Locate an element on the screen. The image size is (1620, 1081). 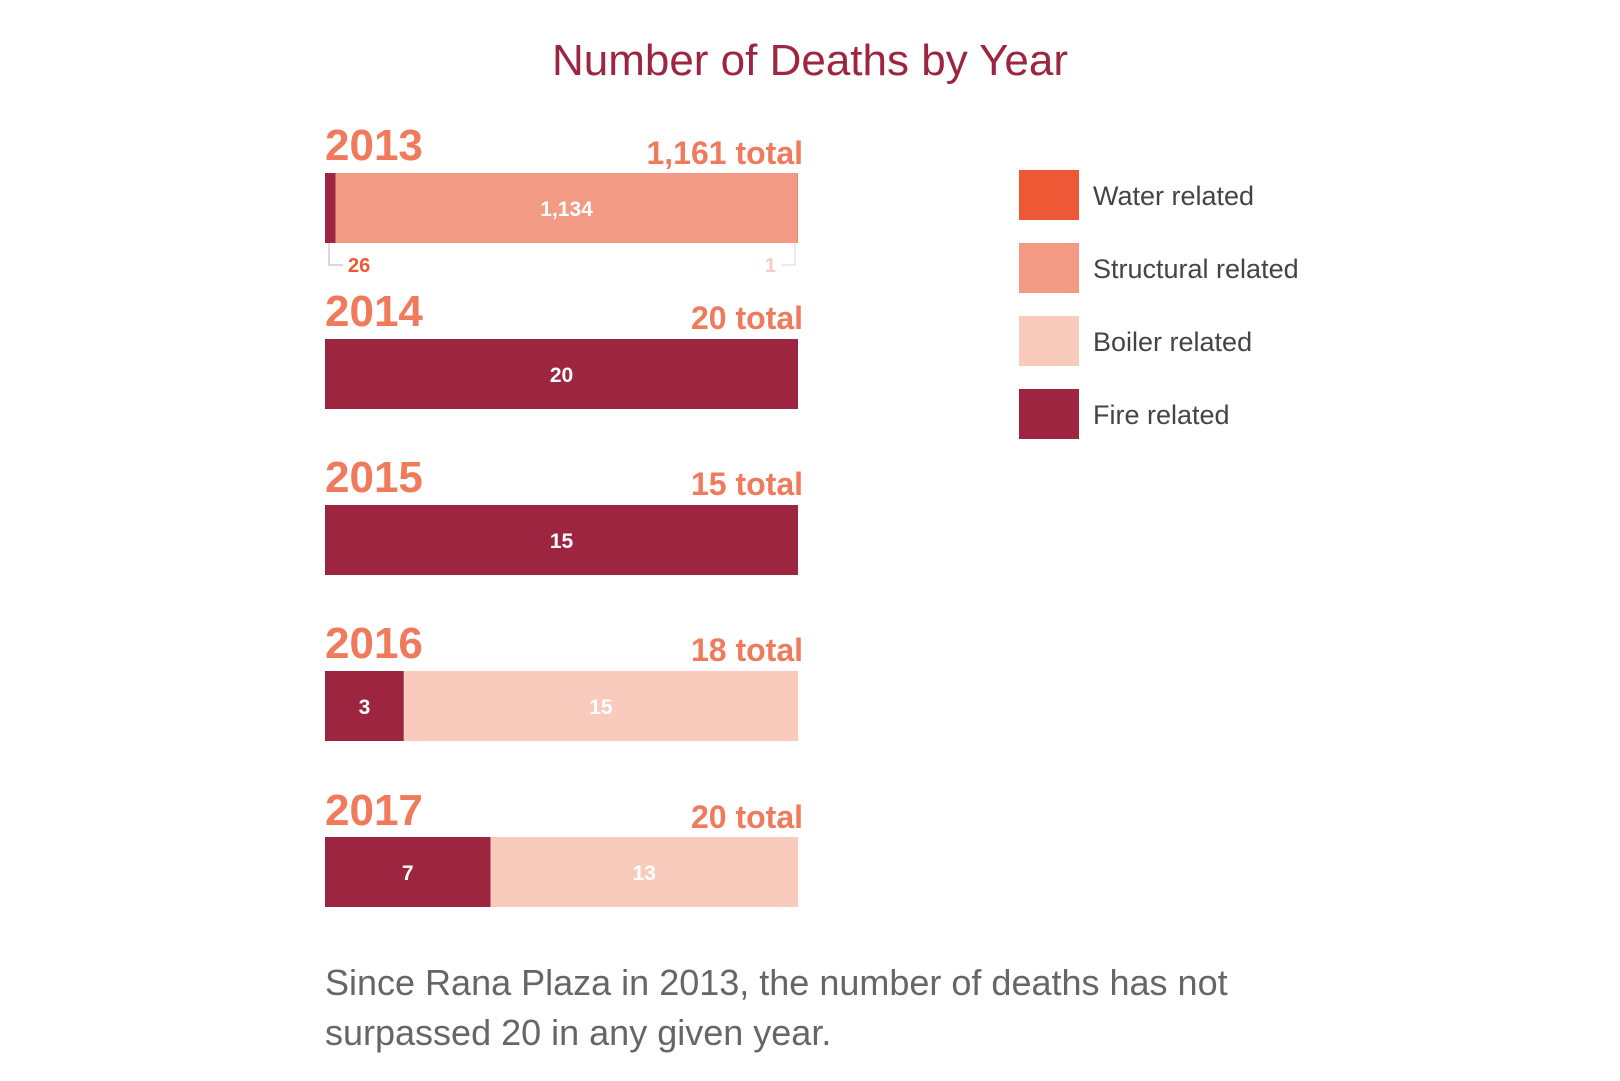
year-2013-structural-related-segment is located at coordinates (566, 208).